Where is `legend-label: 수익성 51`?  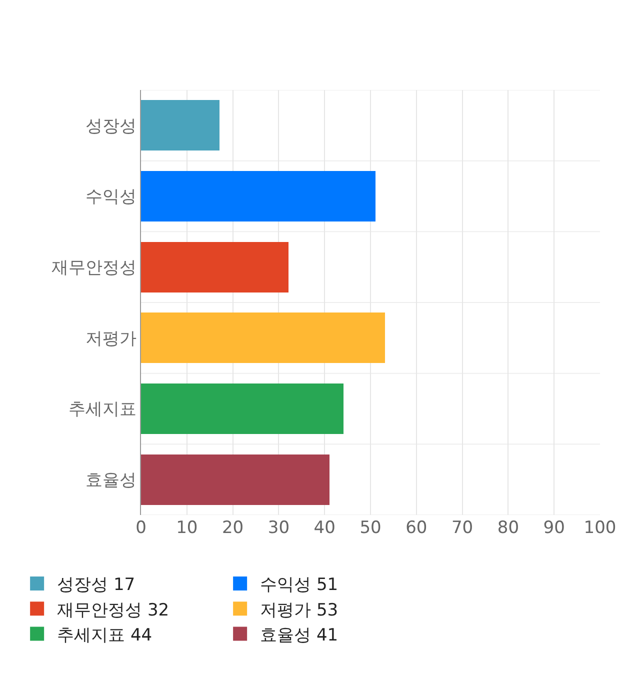 legend-label: 수익성 51 is located at coordinates (299, 585).